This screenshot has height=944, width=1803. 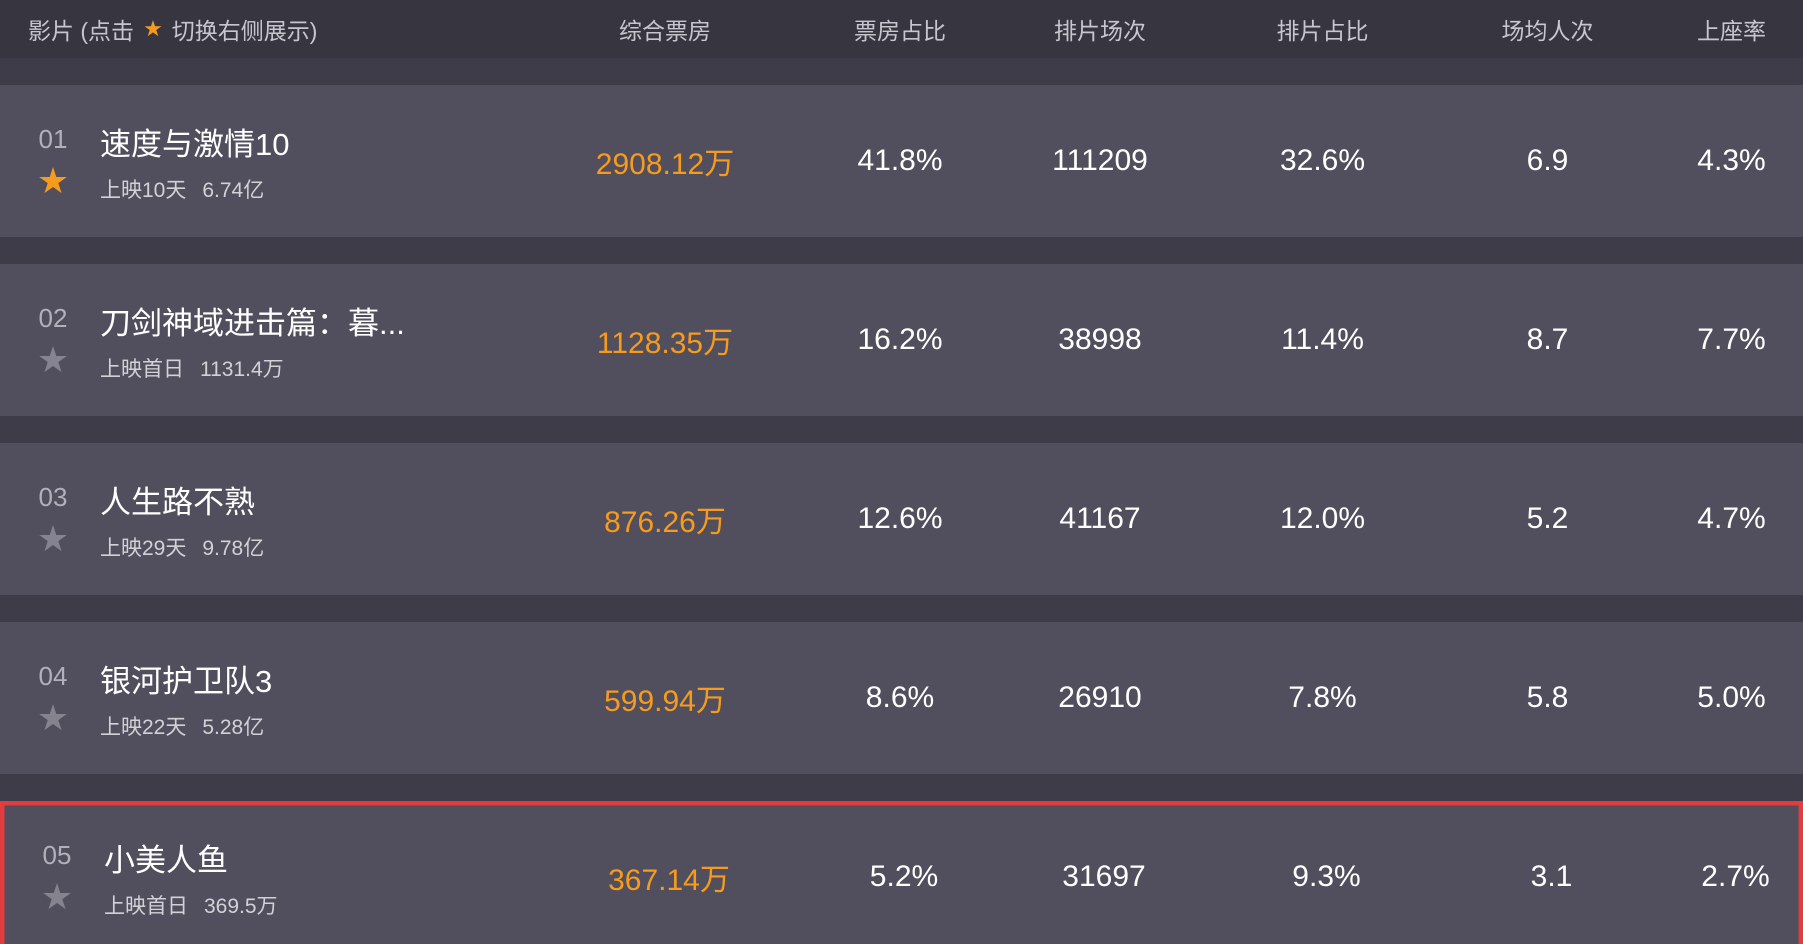 I want to click on rank-number: 04, so click(x=53, y=675).